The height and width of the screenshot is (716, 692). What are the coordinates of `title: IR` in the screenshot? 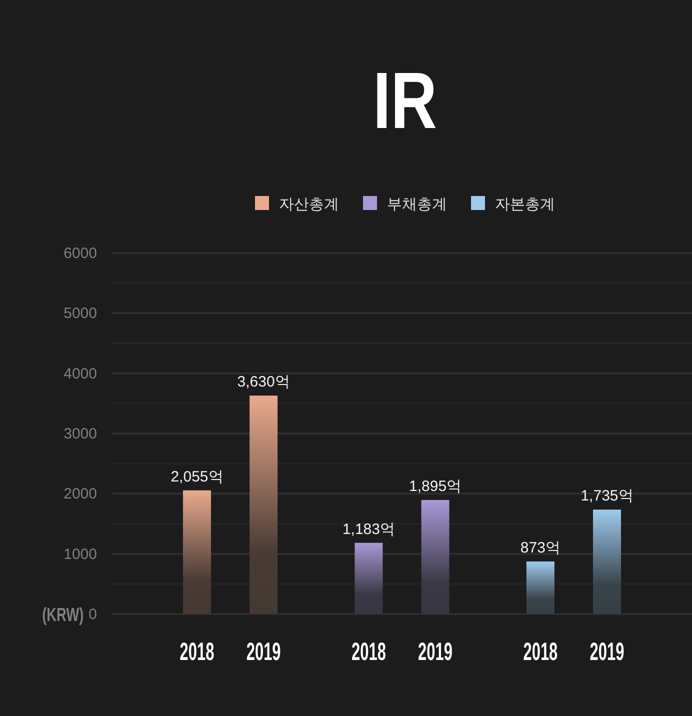 It's located at (405, 101).